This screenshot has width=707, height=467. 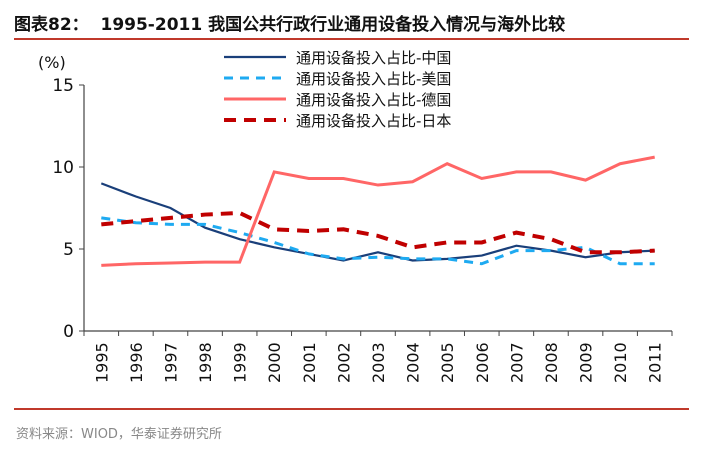 What do you see at coordinates (63, 86) in the screenshot?
I see `y-tick-label: 15` at bounding box center [63, 86].